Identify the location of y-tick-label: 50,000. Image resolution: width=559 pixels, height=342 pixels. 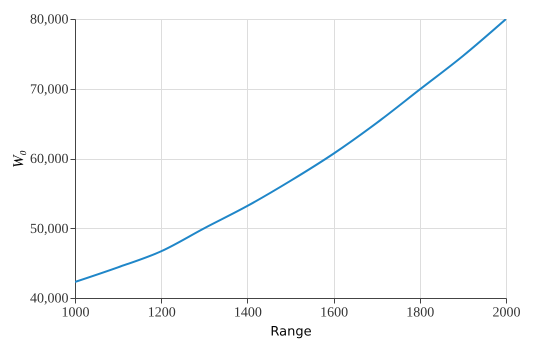
(49, 229).